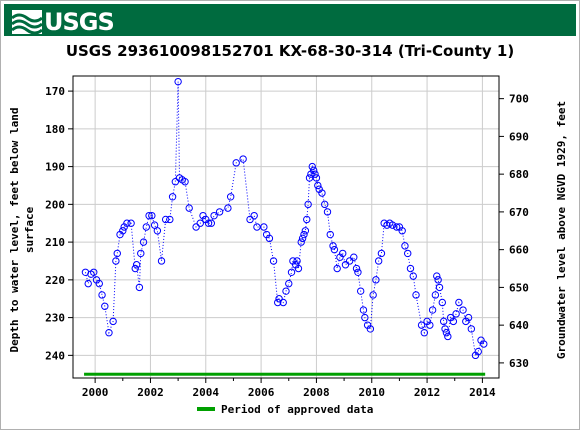 The width and height of the screenshot is (580, 430). I want to click on x-tick-label: 2000, so click(95, 392).